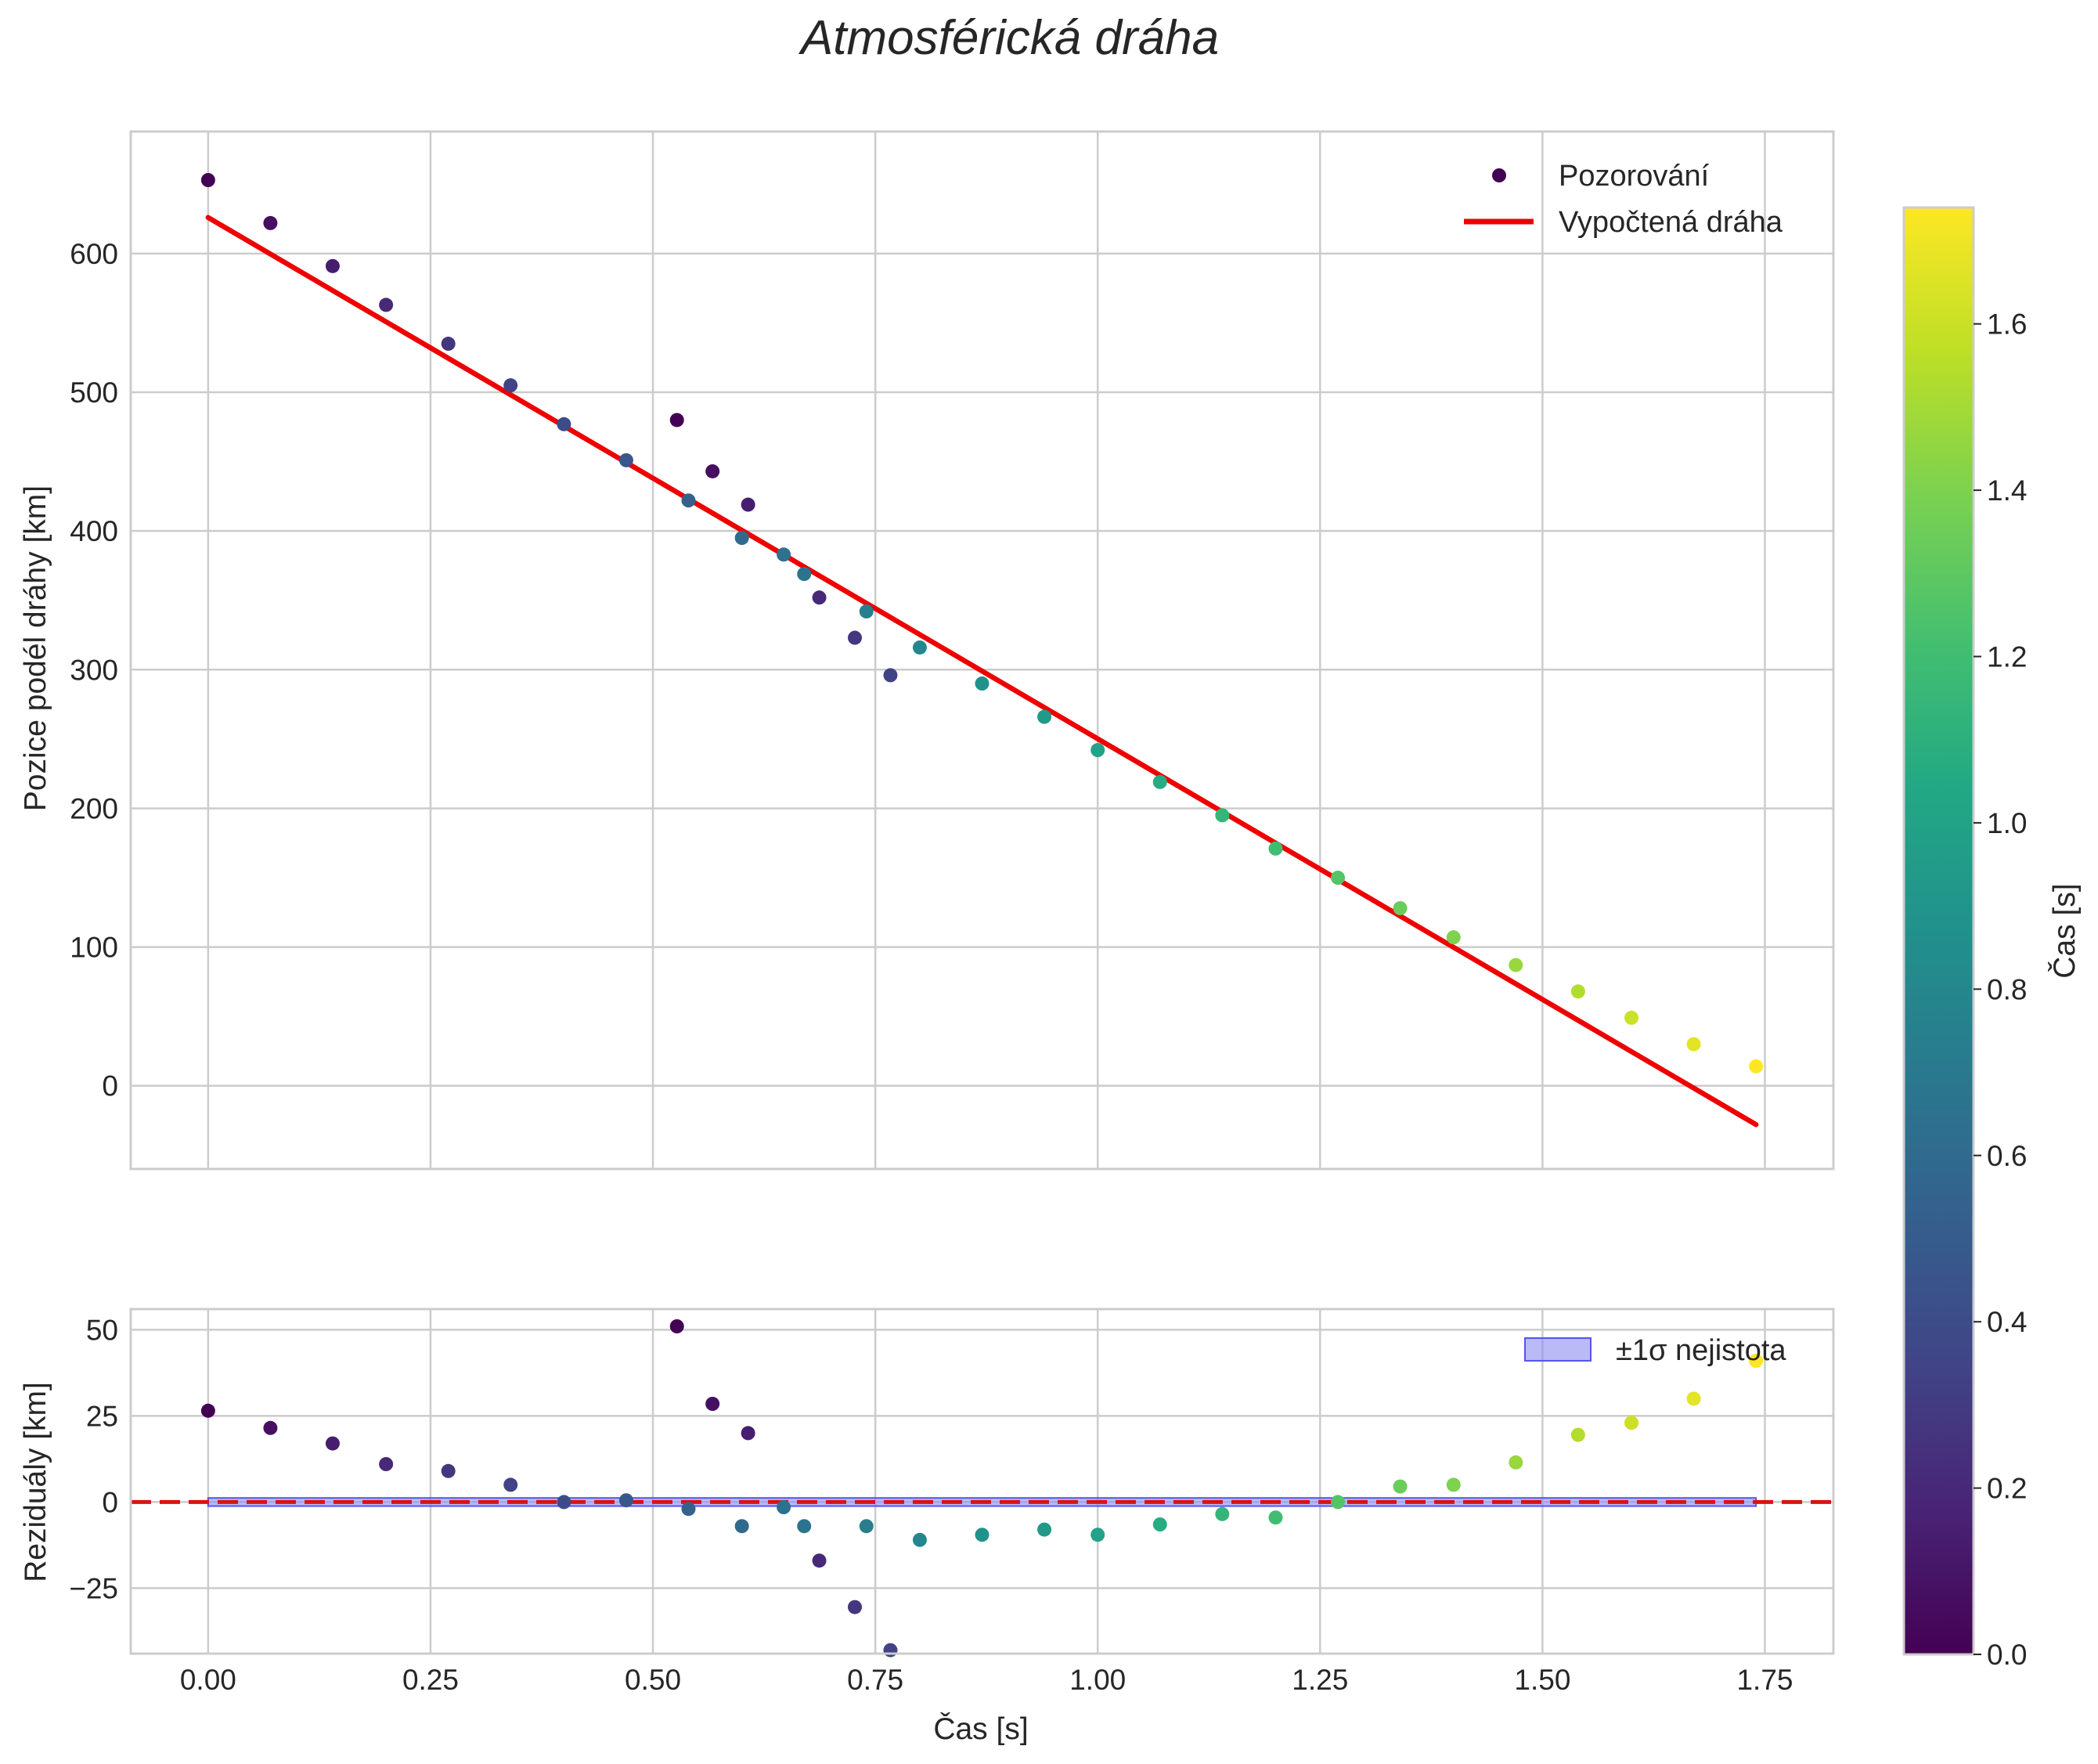  I want to click on bottom-panel-y-ticks: −25 0 25 50, so click(93, 1459).